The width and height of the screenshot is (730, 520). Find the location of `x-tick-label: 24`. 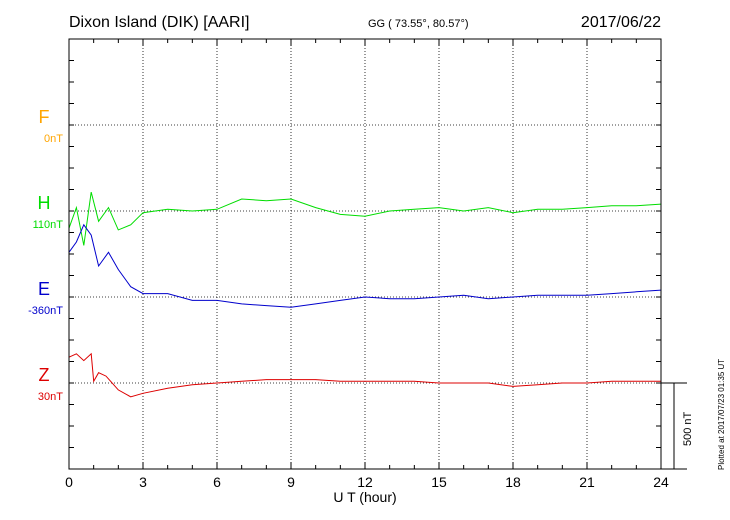

x-tick-label: 24 is located at coordinates (661, 482).